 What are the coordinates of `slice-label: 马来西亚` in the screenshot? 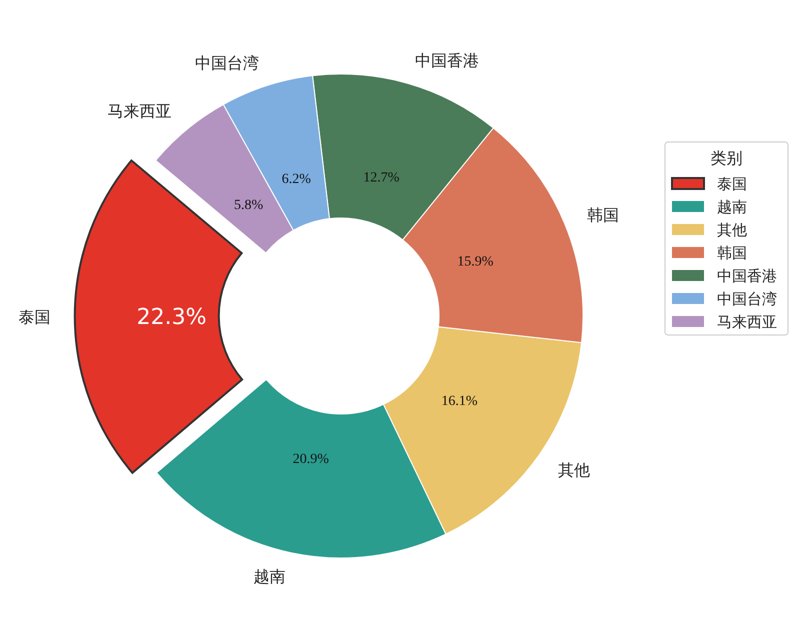 It's located at (140, 111).